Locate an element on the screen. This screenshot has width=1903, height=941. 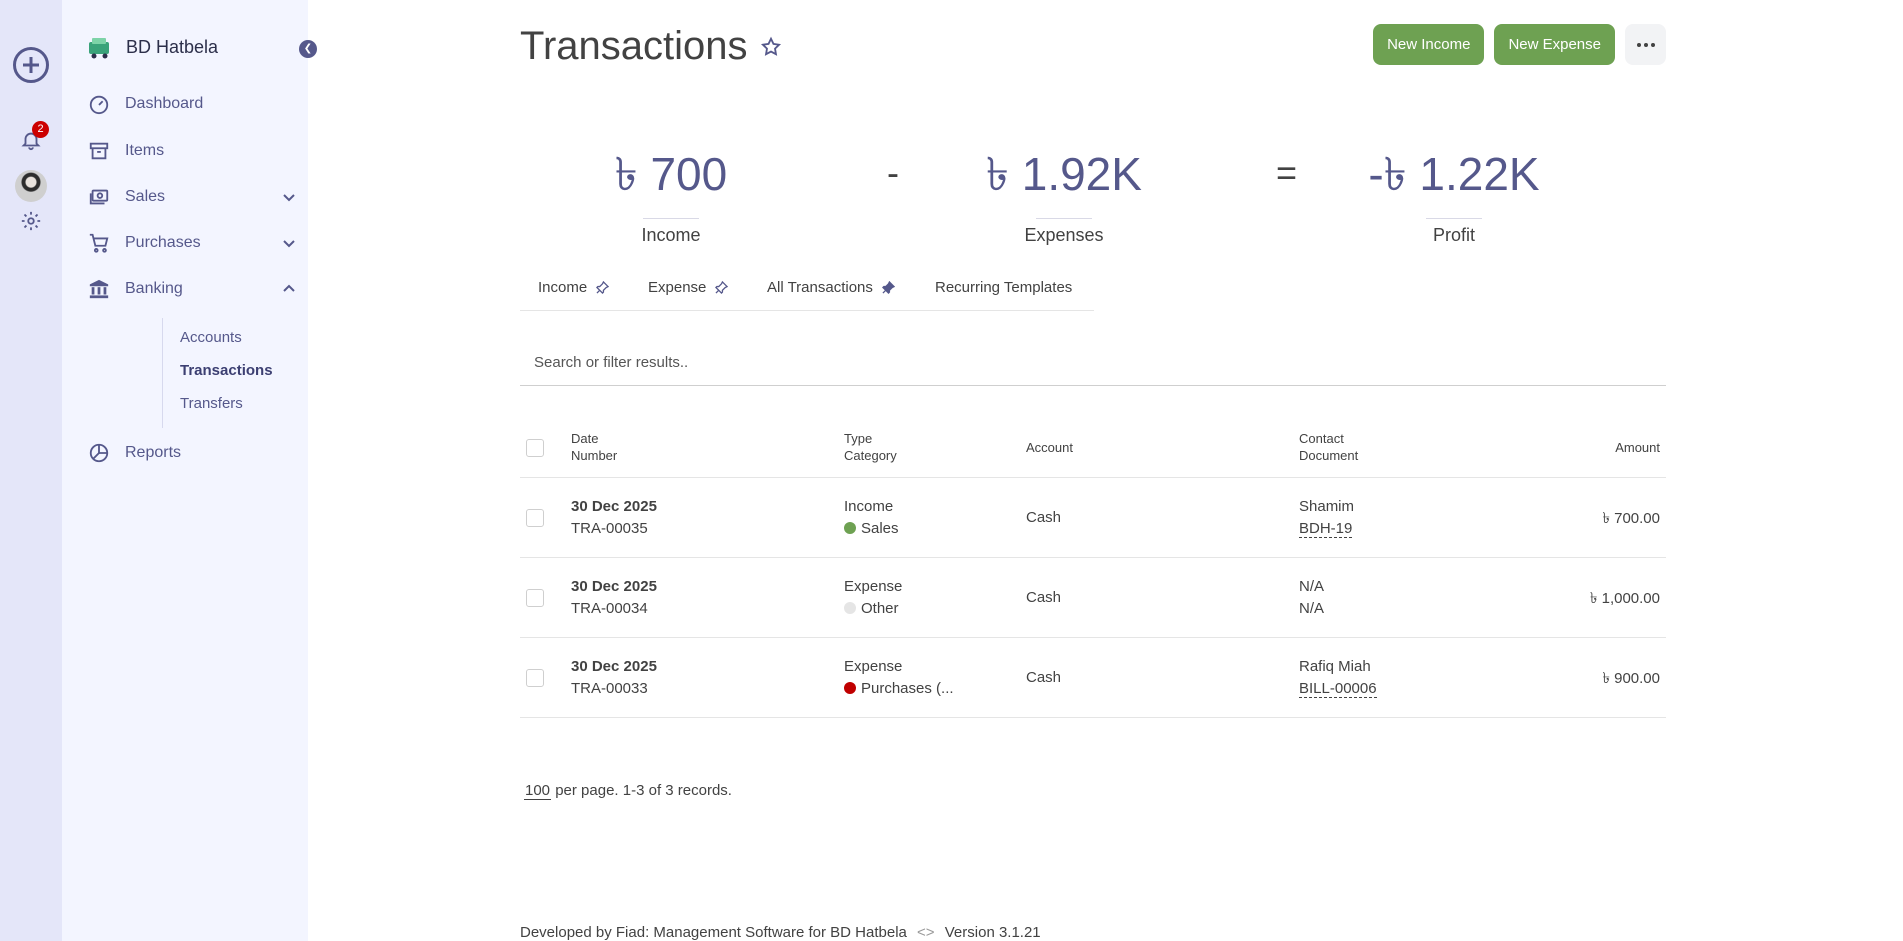
row-type: Expense is located at coordinates (873, 586).